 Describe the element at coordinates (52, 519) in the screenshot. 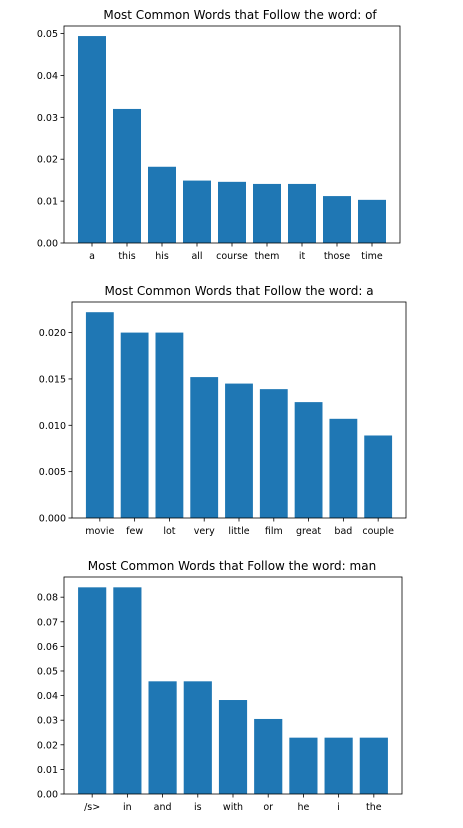

I see `y-tick-label: 0.000` at that location.